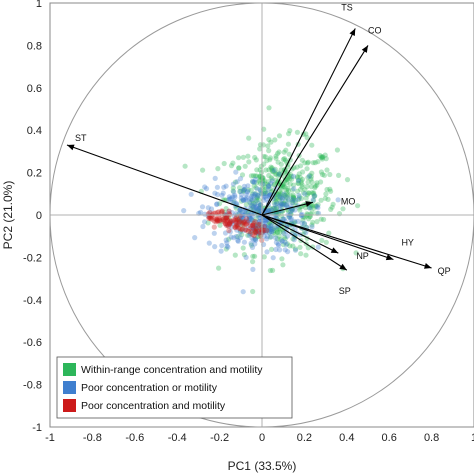 Image resolution: width=474 pixels, height=474 pixels. Describe the element at coordinates (177, 438) in the screenshot. I see `x-tick-label: -0.4` at that location.